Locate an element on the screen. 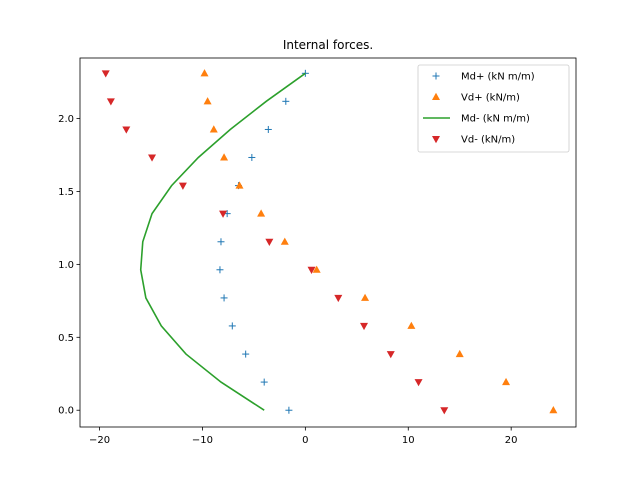  x-tick-label: 20 is located at coordinates (511, 440).